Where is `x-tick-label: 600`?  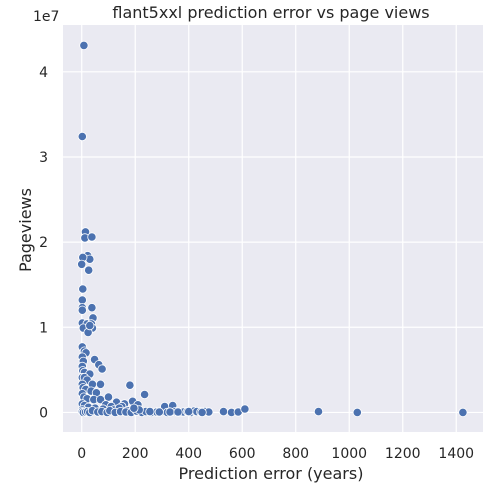 x-tick-label: 600 is located at coordinates (242, 454).